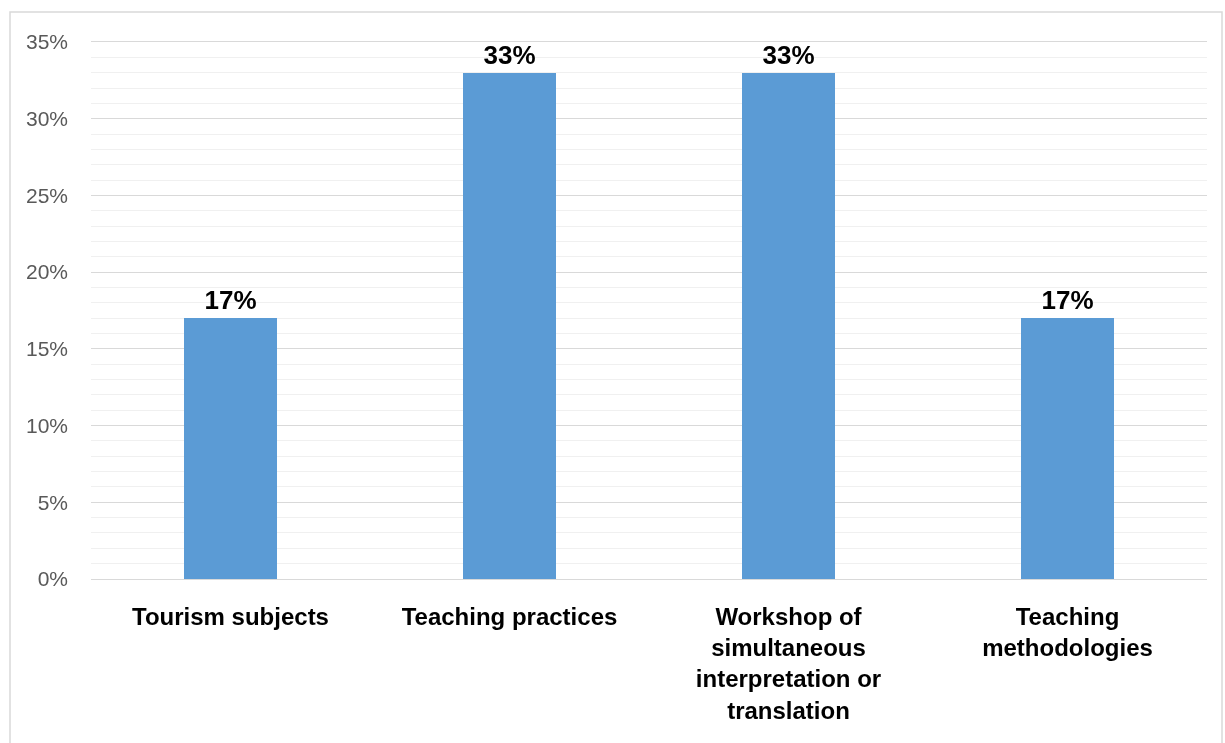 The image size is (1225, 743). What do you see at coordinates (46, 42) in the screenshot?
I see `y-tick-label: 35%` at bounding box center [46, 42].